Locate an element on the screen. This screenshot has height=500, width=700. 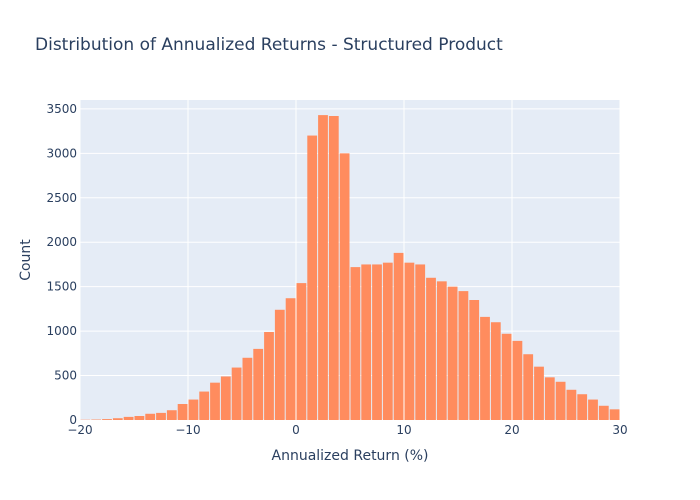
y-tick-label: 1500 is located at coordinates (61, 287).